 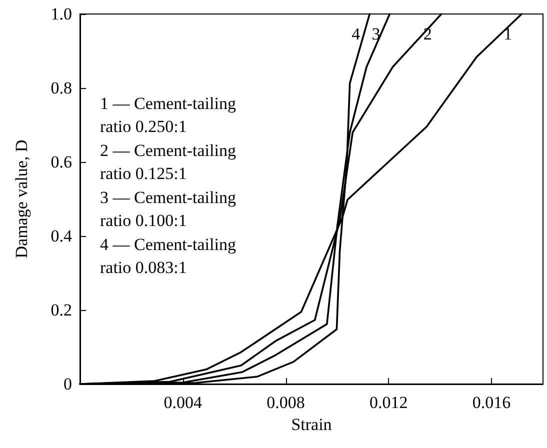 What do you see at coordinates (170, 115) in the screenshot?
I see `annotation: 1 — Cement-tailing ratio 0.250:1` at bounding box center [170, 115].